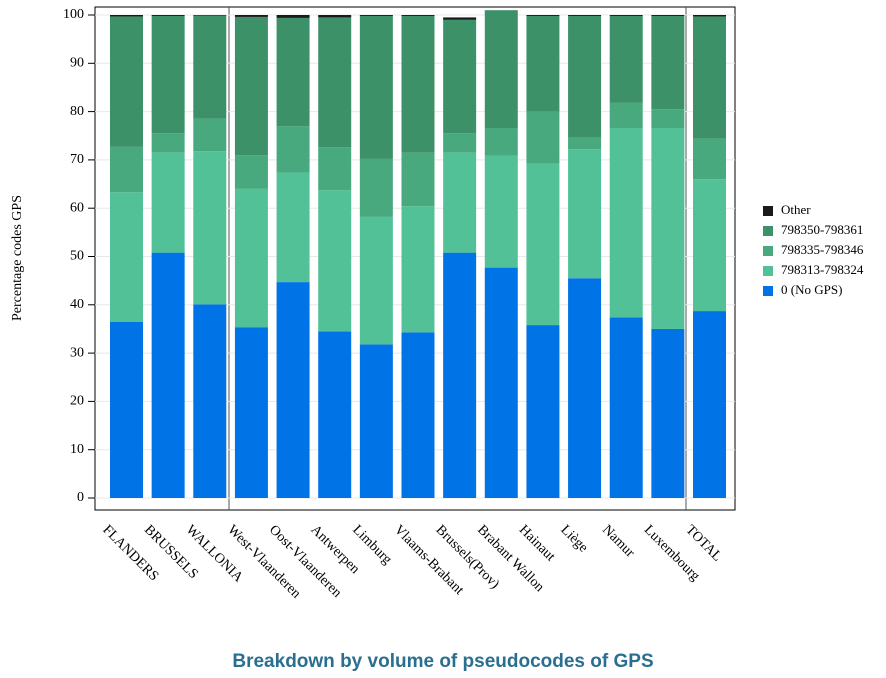  I want to click on x-tick-label: Liège, so click(573, 538).